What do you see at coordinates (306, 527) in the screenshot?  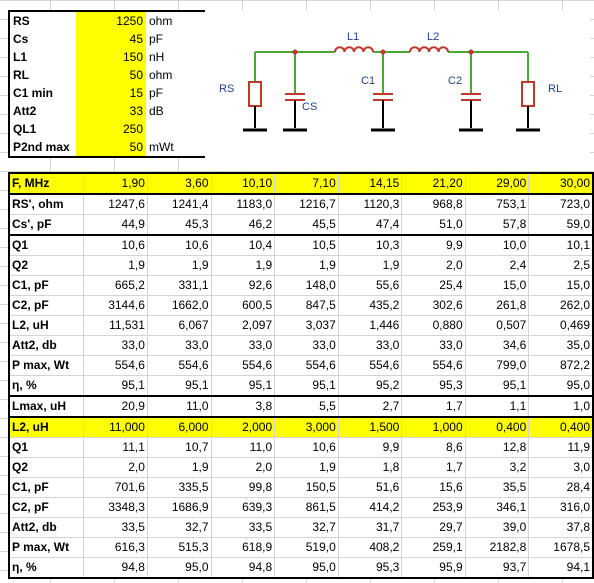 I see `table-cell: 32,7` at bounding box center [306, 527].